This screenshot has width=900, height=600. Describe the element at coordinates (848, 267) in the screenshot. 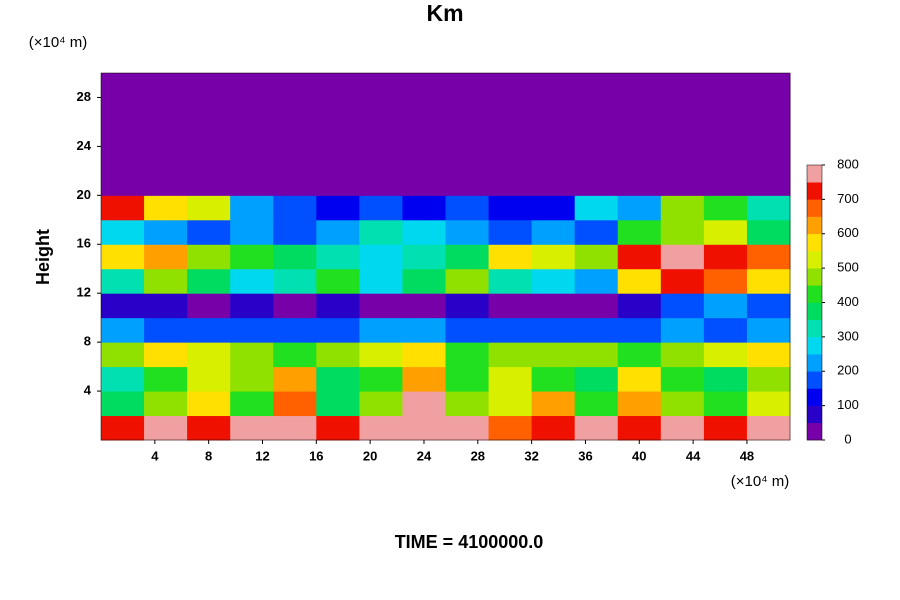

I see `colorbar-tick-label: 500` at that location.